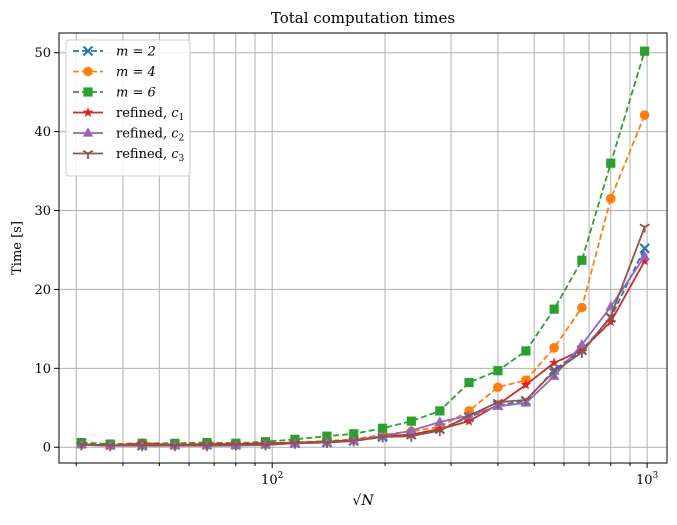 The image size is (677, 525). Describe the element at coordinates (42, 369) in the screenshot. I see `y-tick-label: 10` at that location.